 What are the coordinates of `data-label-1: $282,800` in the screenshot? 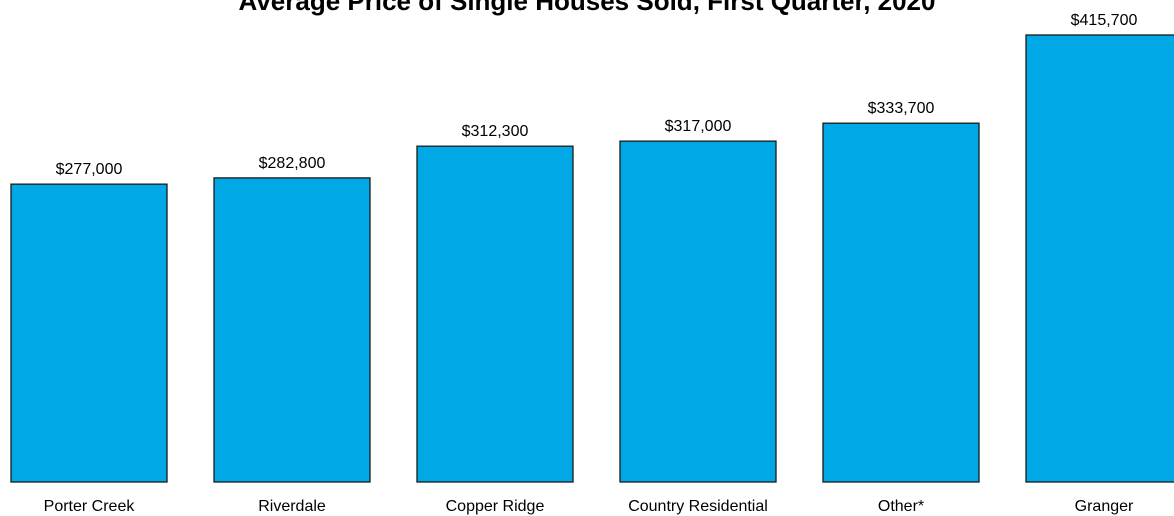 It's located at (292, 163).